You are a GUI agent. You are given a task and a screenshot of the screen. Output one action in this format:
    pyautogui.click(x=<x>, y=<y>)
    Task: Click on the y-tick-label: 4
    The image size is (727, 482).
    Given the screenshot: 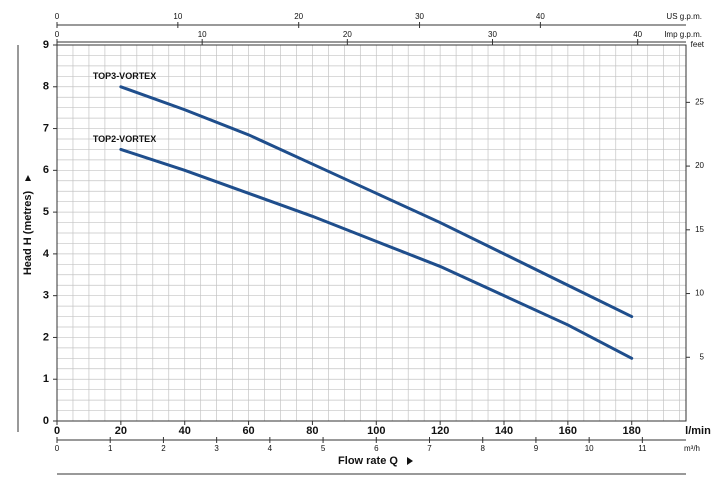 What is the action you would take?
    pyautogui.click(x=46, y=254)
    